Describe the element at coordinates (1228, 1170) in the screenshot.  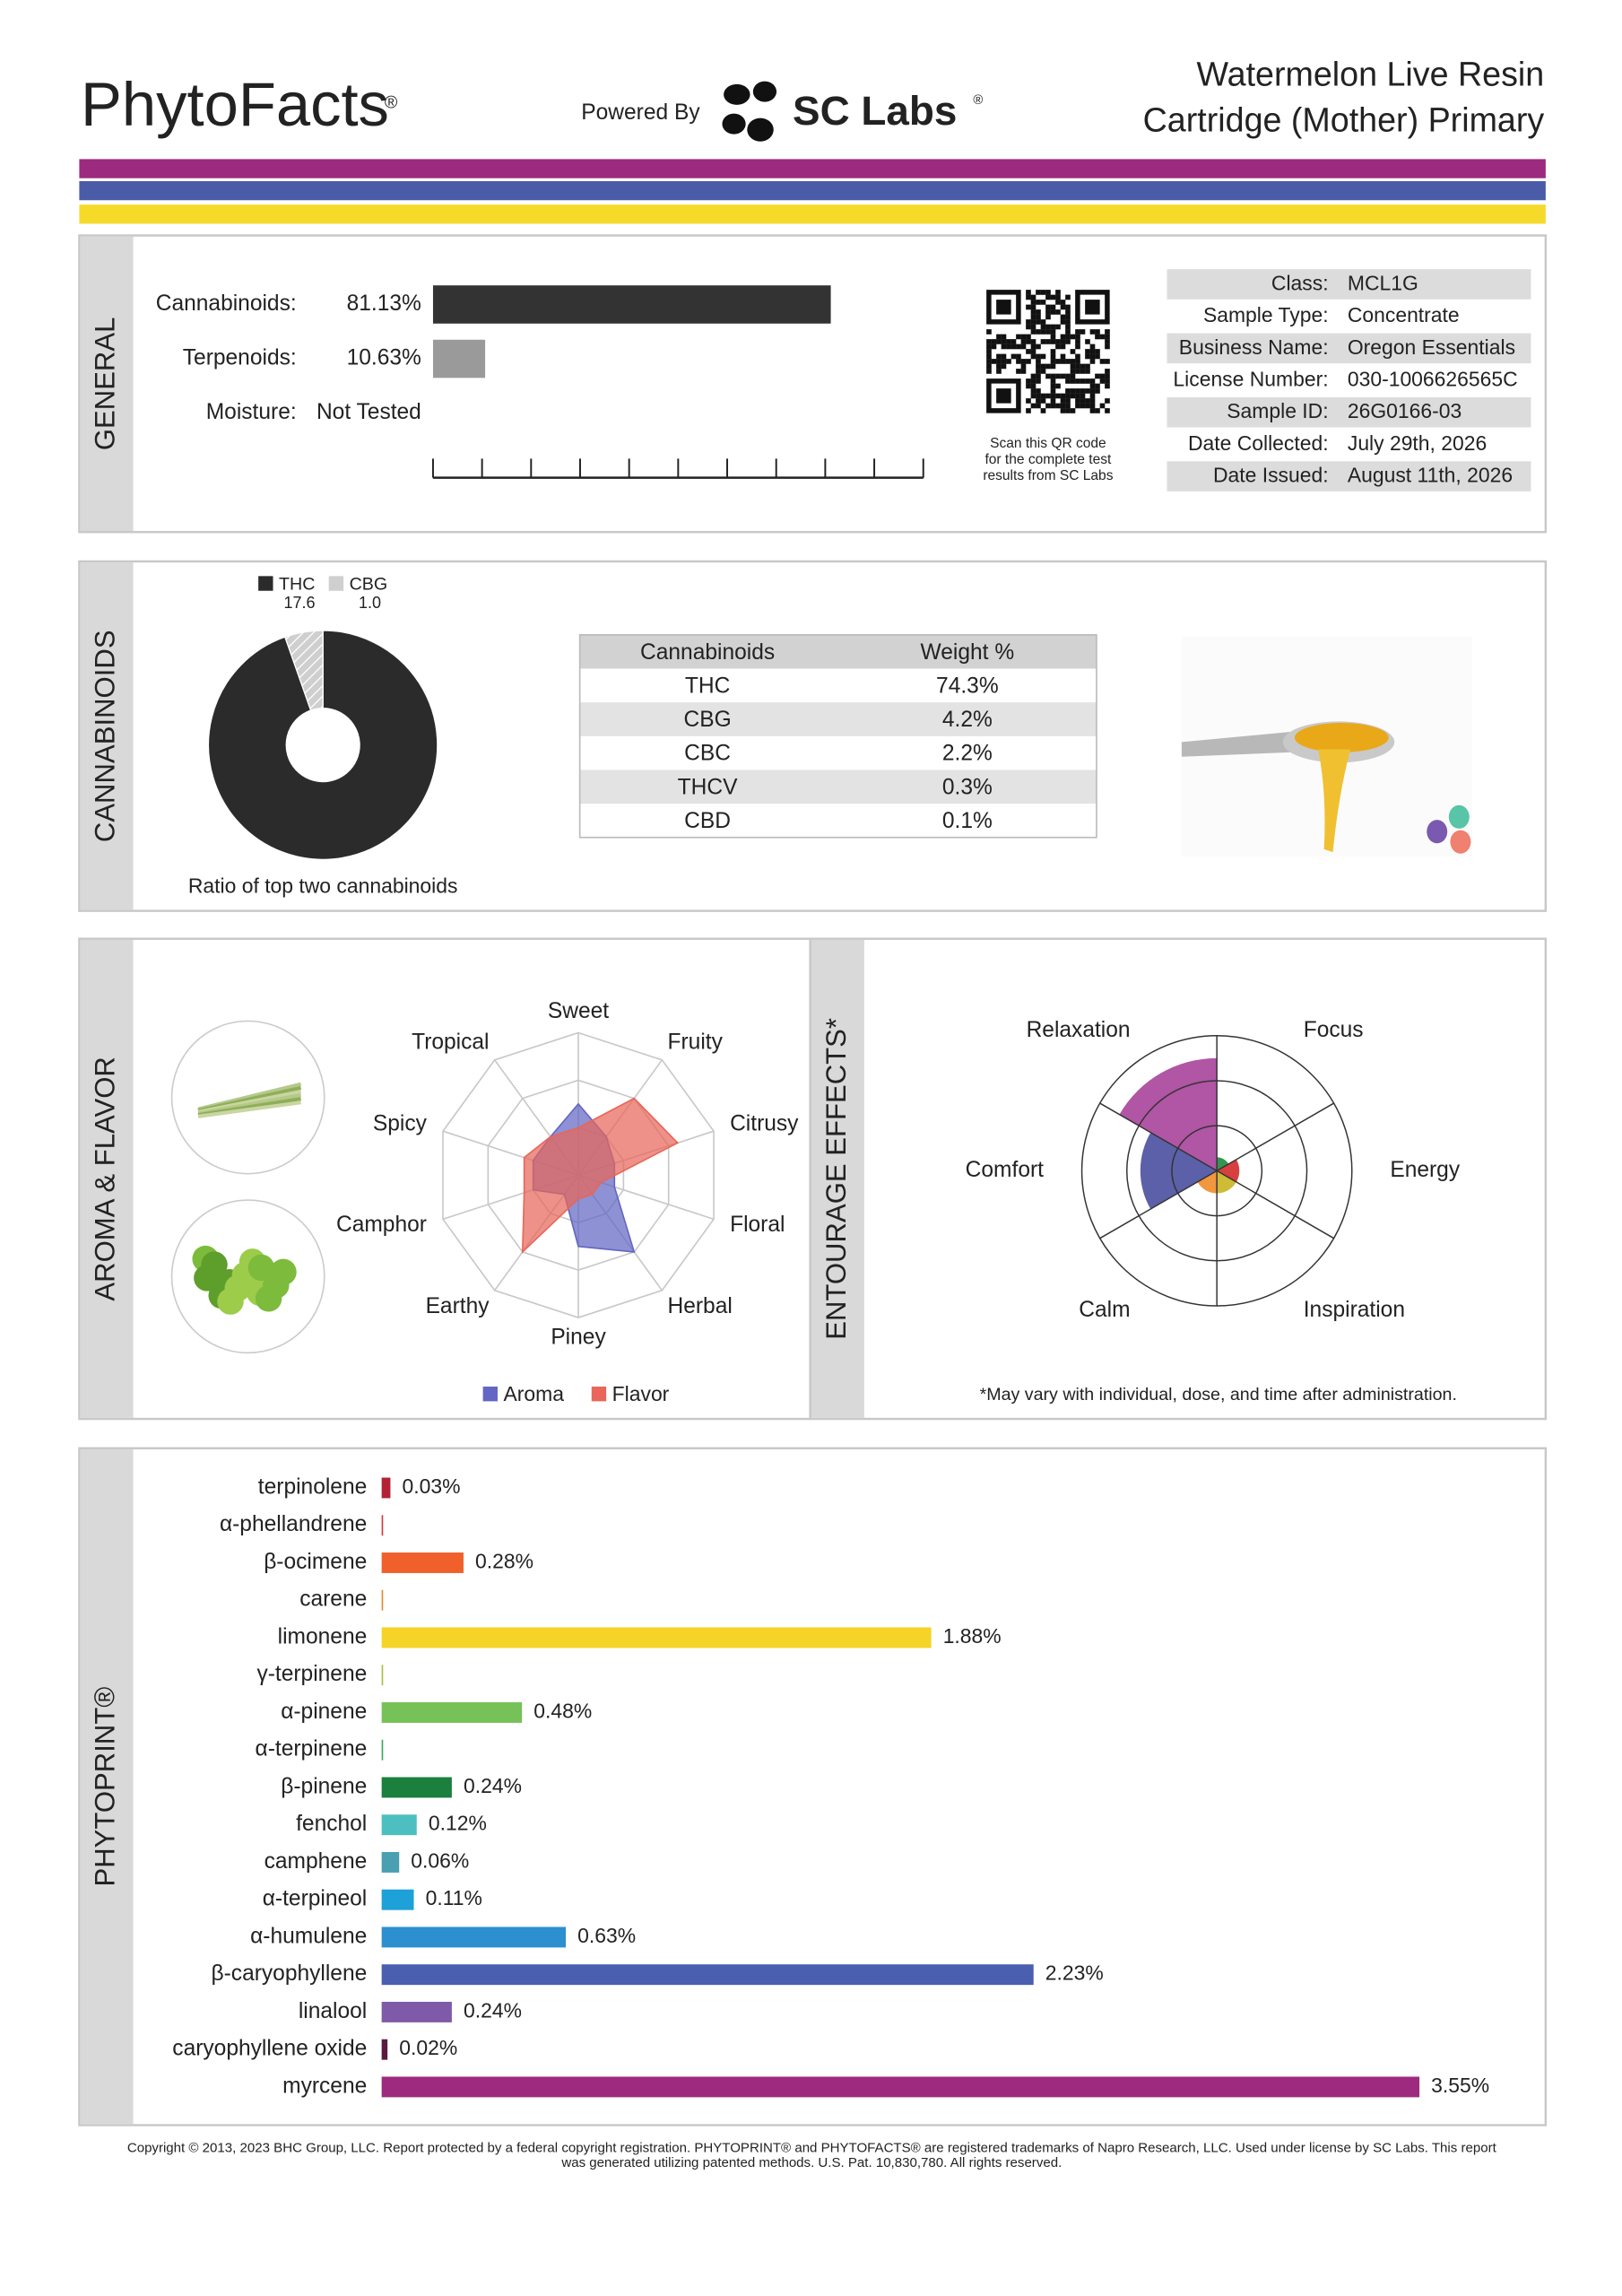
I see `effect-wedge` at that location.